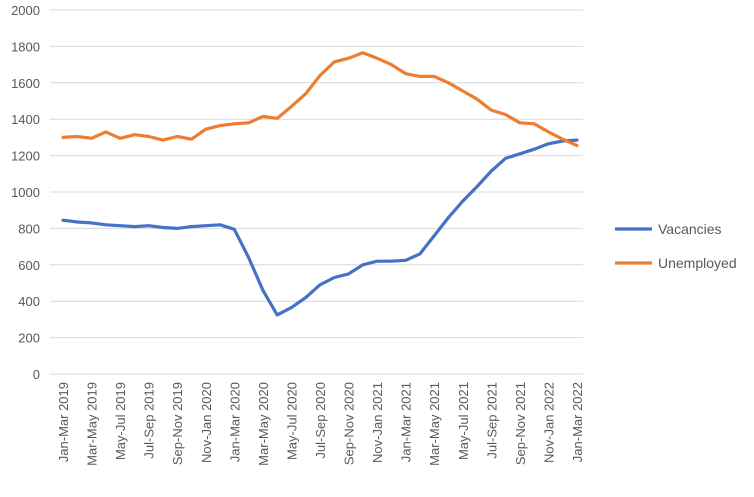 The width and height of the screenshot is (754, 497). What do you see at coordinates (234, 422) in the screenshot?
I see `x-tick-label: Jan-Mar 2020` at bounding box center [234, 422].